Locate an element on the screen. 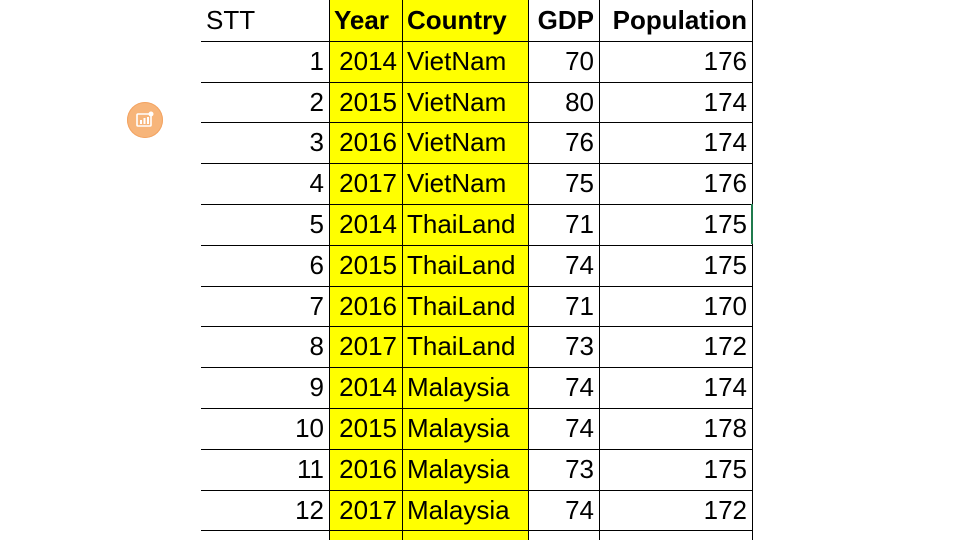  chart-icon is located at coordinates (145, 119).